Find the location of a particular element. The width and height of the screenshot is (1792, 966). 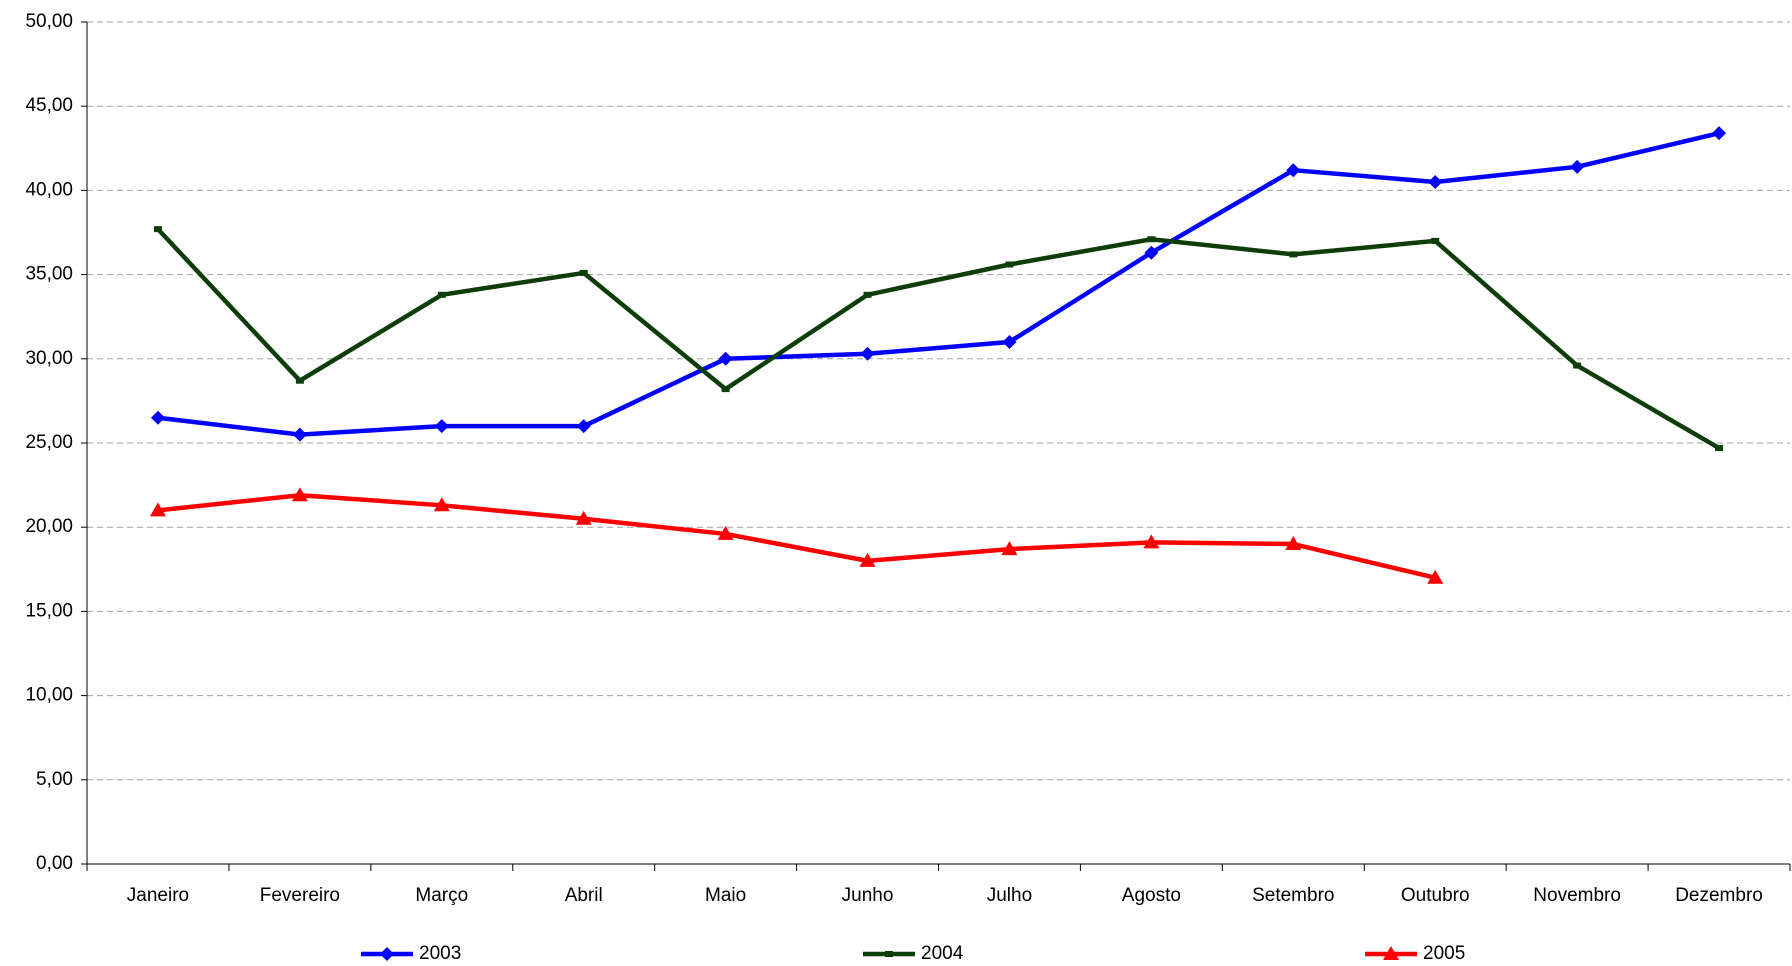

legend-label: 2005 is located at coordinates (1444, 953).